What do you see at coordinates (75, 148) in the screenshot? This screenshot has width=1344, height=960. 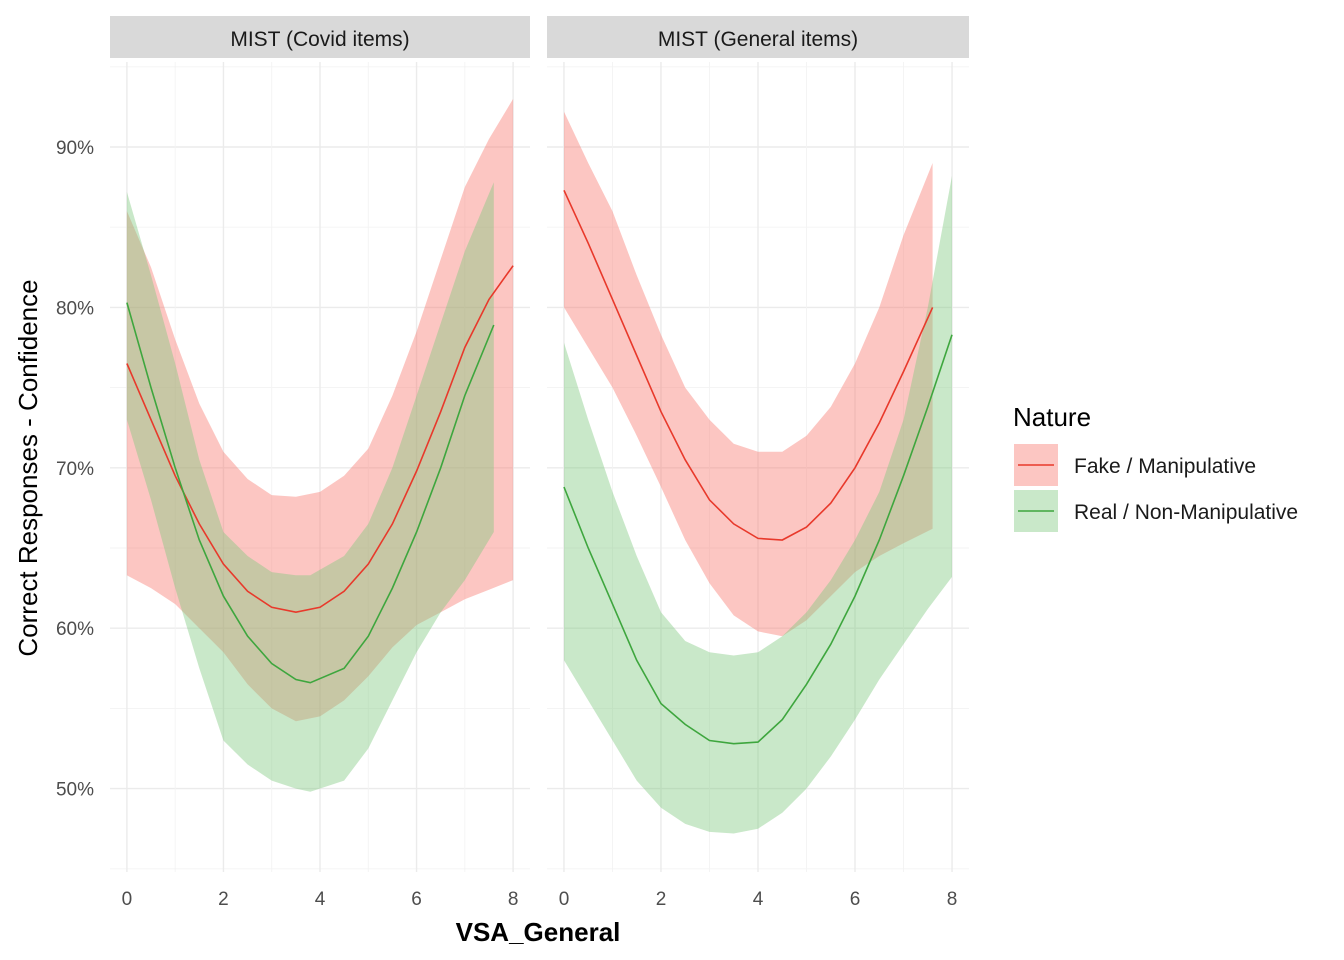 I see `y-tick-label: 90%` at bounding box center [75, 148].